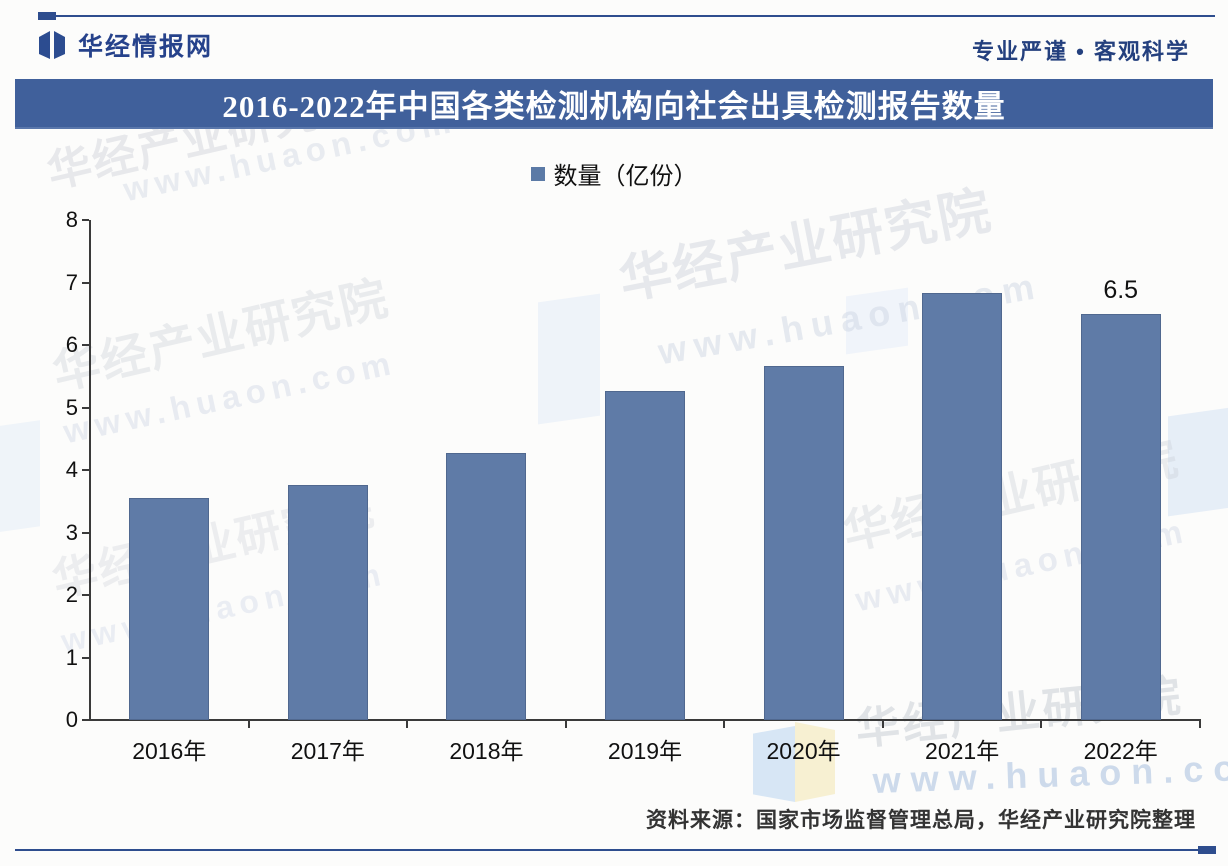 The image size is (1228, 866). I want to click on x-axis-line, so click(645, 720).